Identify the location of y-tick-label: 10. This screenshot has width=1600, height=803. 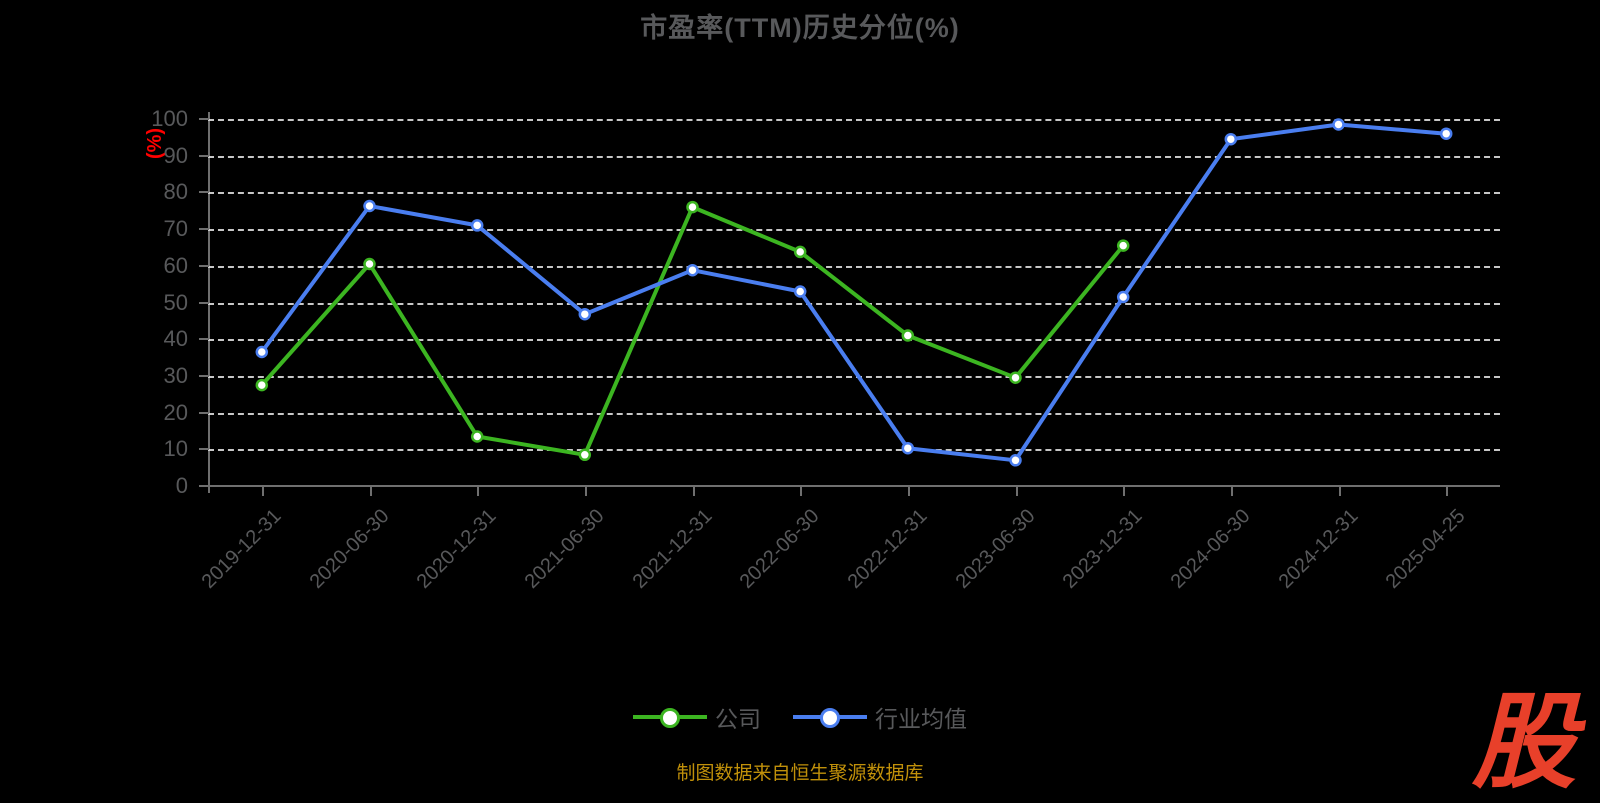
(175, 449).